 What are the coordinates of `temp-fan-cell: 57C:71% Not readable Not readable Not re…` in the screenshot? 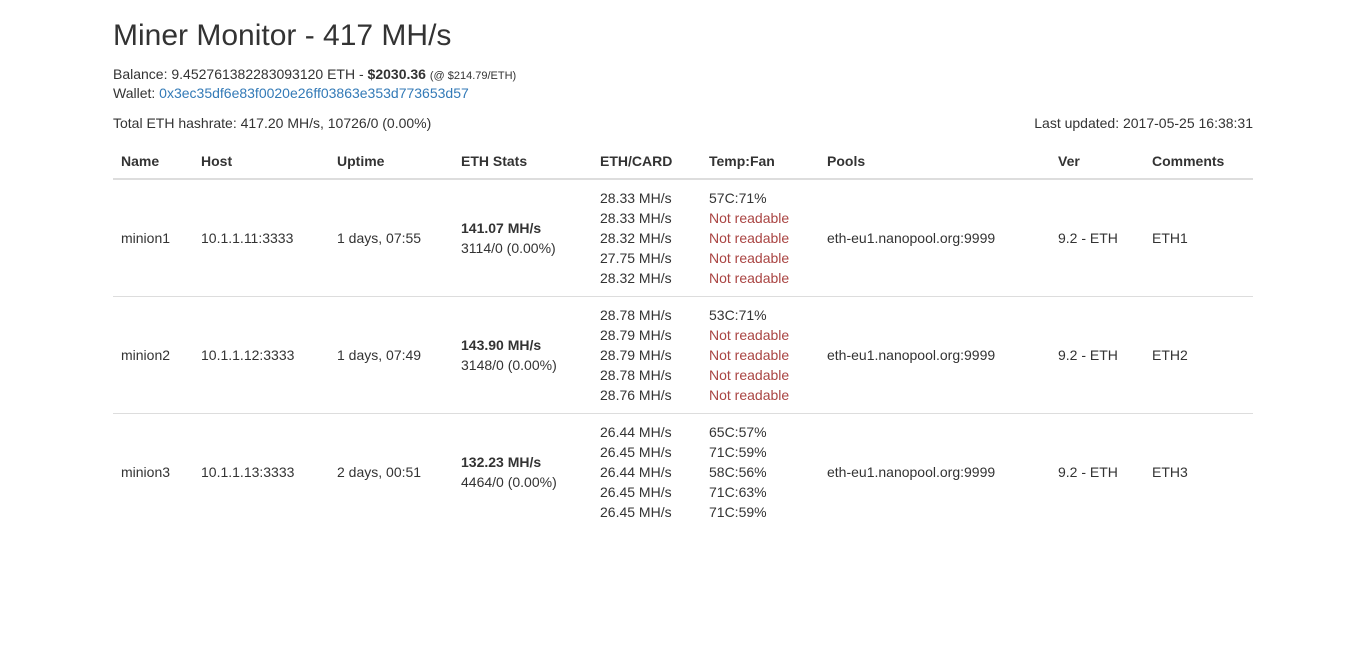 It's located at (760, 238).